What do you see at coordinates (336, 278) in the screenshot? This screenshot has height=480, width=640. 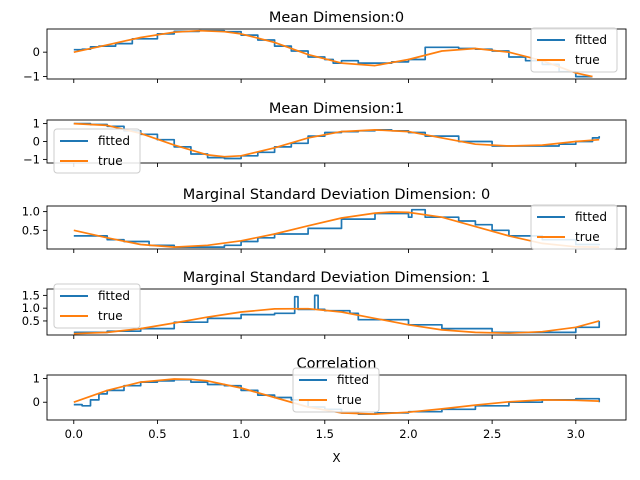 I see `subplot-title: Marginal Standard Deviation Dimension: 1` at bounding box center [336, 278].